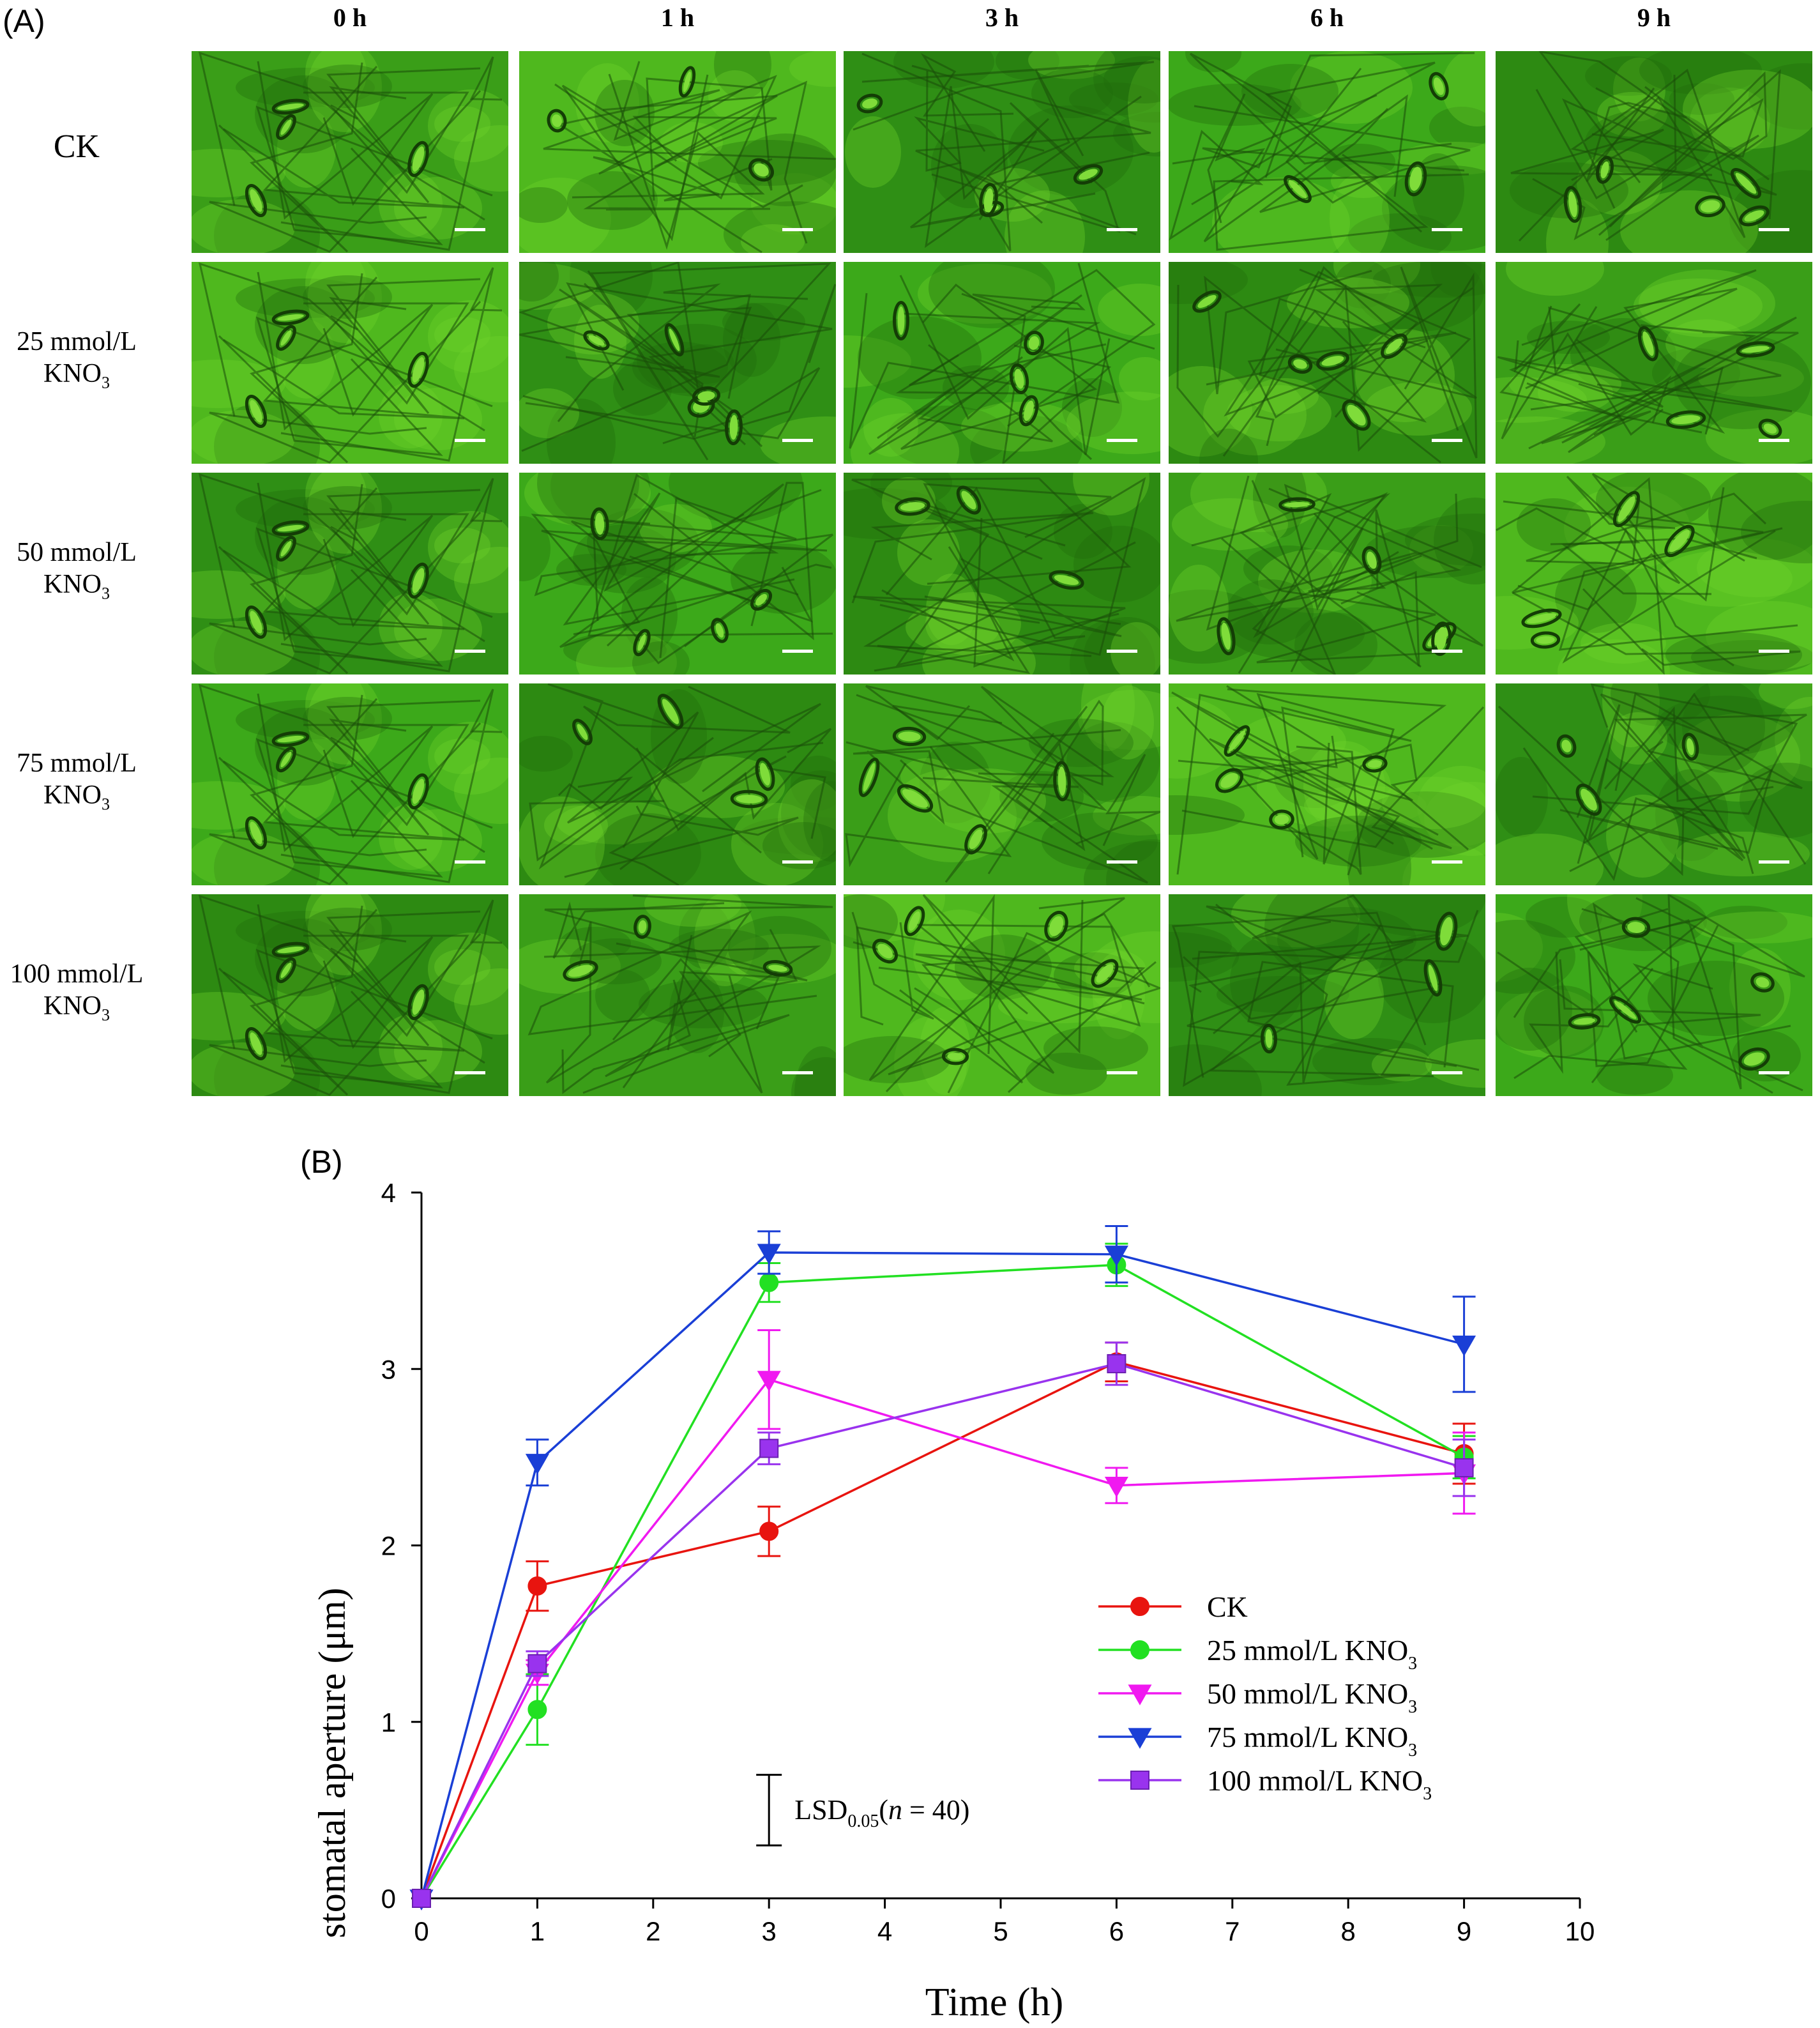 The width and height of the screenshot is (1820, 2028). What do you see at coordinates (677, 152) in the screenshot?
I see `micrograph-r0-c1` at bounding box center [677, 152].